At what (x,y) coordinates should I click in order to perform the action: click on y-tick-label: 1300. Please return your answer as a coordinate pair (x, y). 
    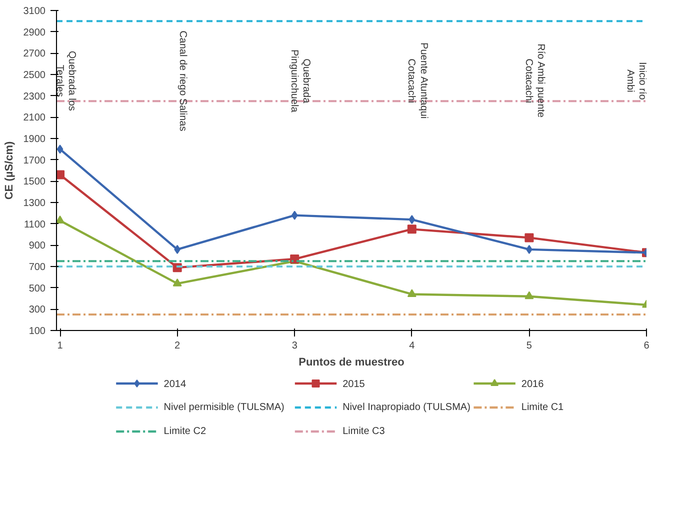
    Looking at the image, I should click on (34, 203).